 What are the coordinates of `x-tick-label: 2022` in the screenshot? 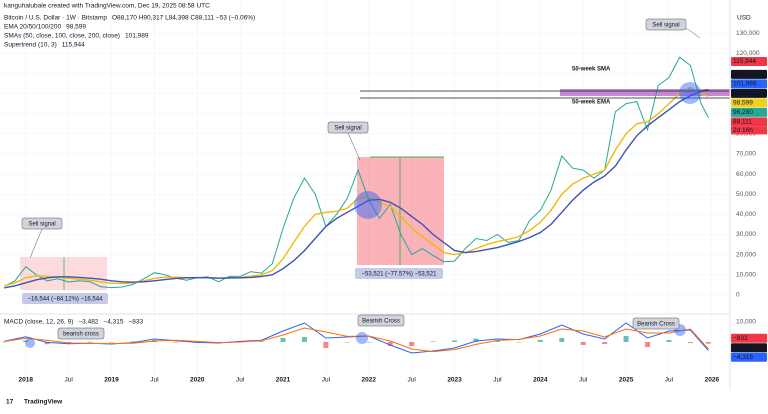 It's located at (369, 380).